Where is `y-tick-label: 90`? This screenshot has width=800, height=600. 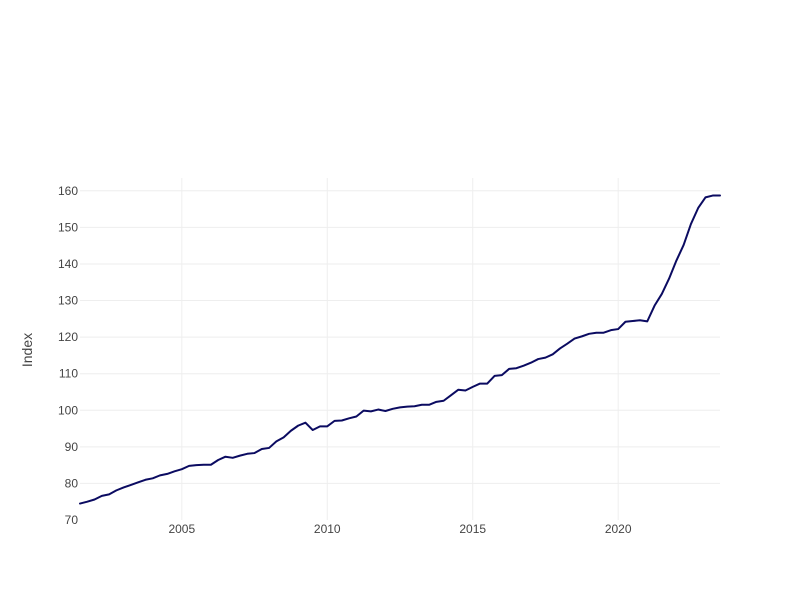
y-tick-label: 90 is located at coordinates (72, 447).